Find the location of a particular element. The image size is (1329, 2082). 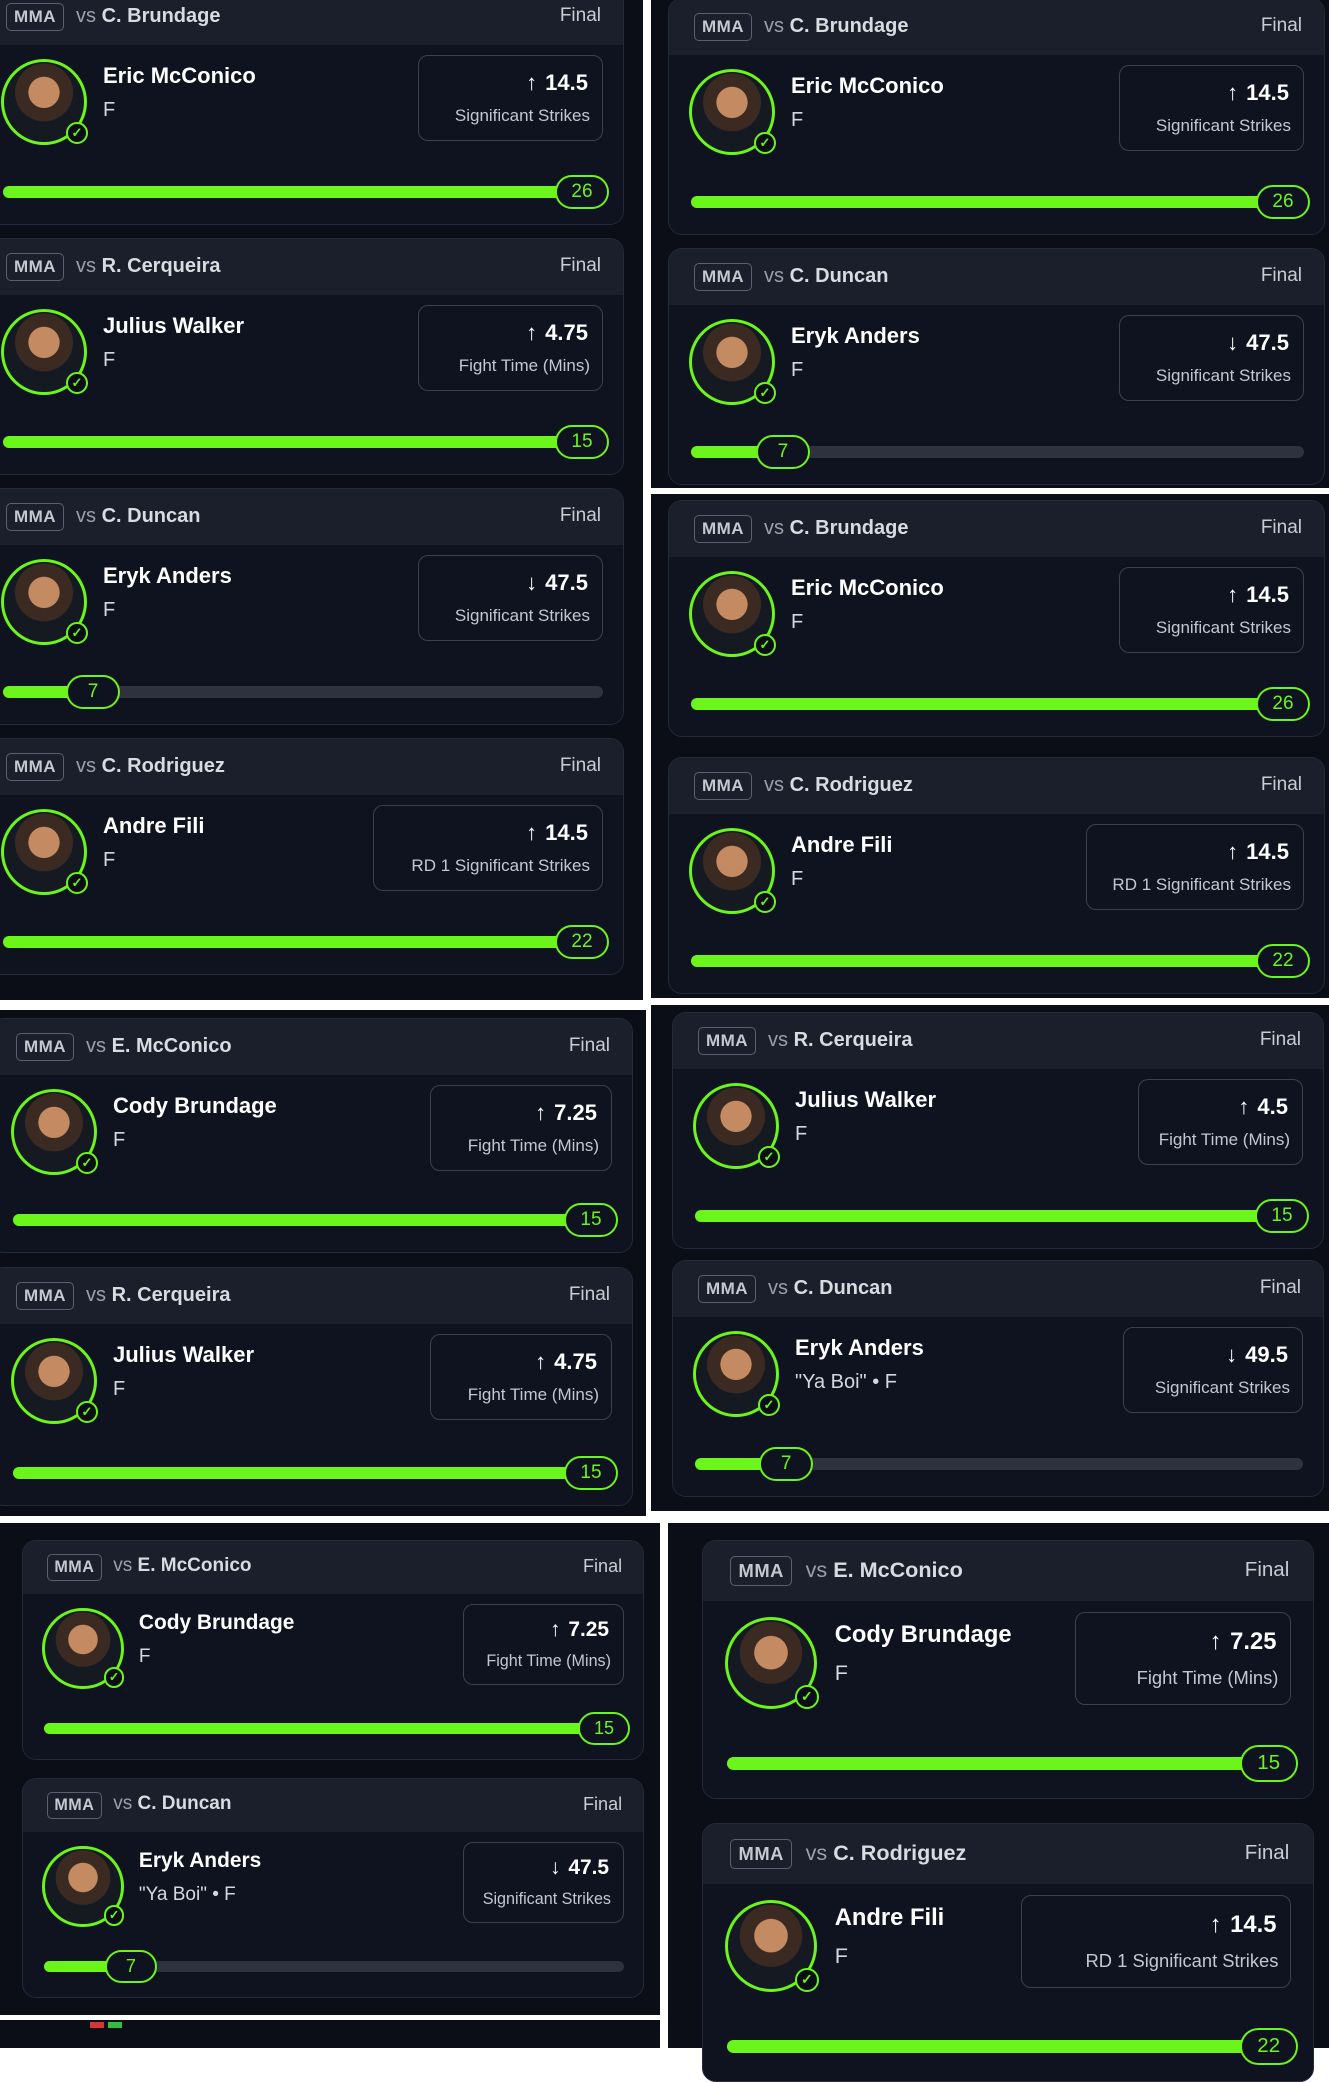

line-value: 4.75 is located at coordinates (566, 332).